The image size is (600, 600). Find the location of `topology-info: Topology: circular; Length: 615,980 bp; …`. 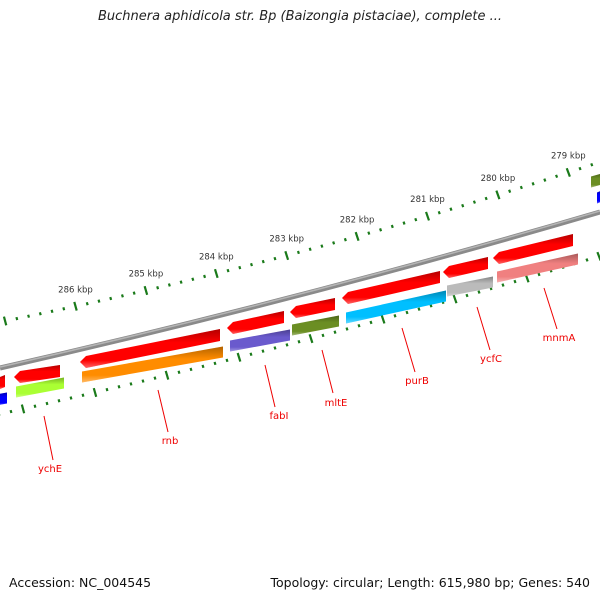

topology-info: Topology: circular; Length: 615,980 bp; … is located at coordinates (430, 582).